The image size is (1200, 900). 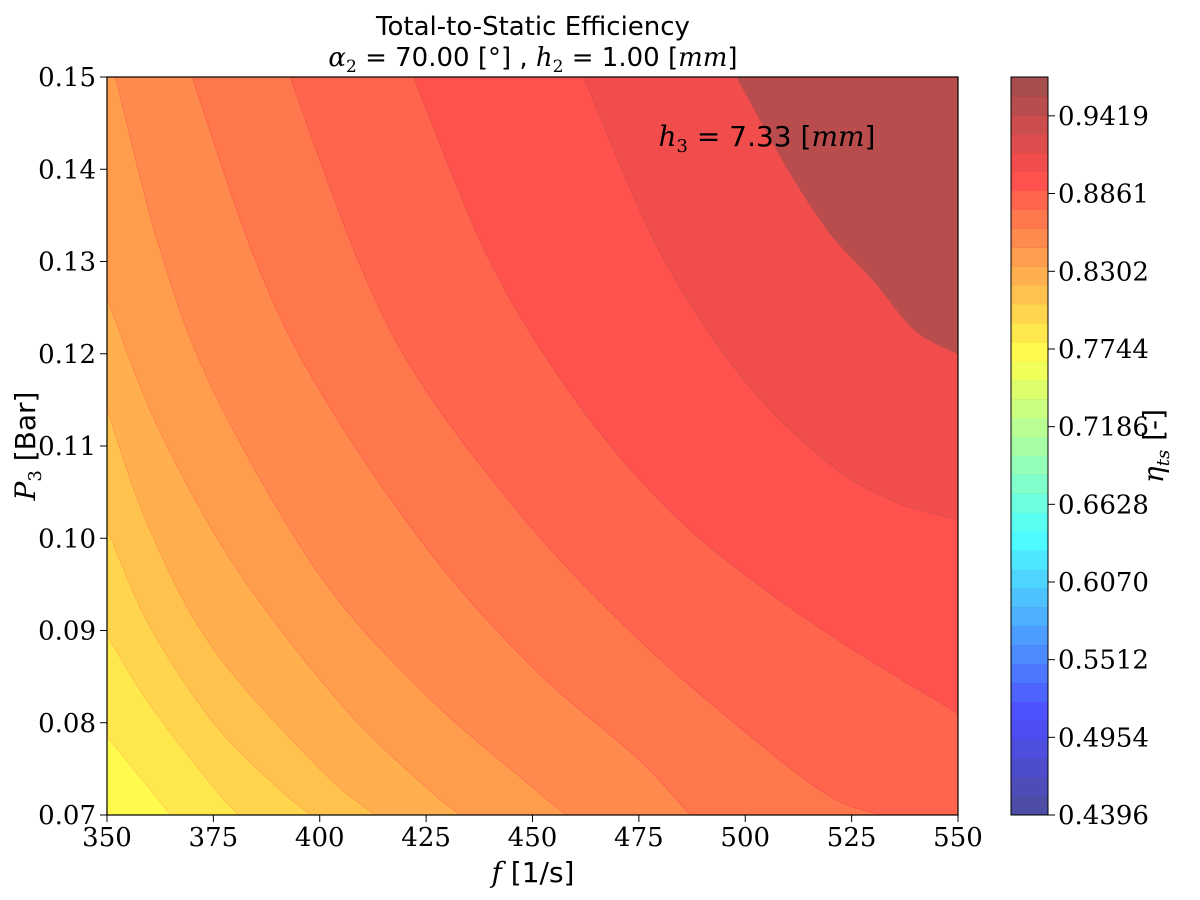 I want to click on colorbar-tick-label: 0.6070, so click(x=1103, y=583).